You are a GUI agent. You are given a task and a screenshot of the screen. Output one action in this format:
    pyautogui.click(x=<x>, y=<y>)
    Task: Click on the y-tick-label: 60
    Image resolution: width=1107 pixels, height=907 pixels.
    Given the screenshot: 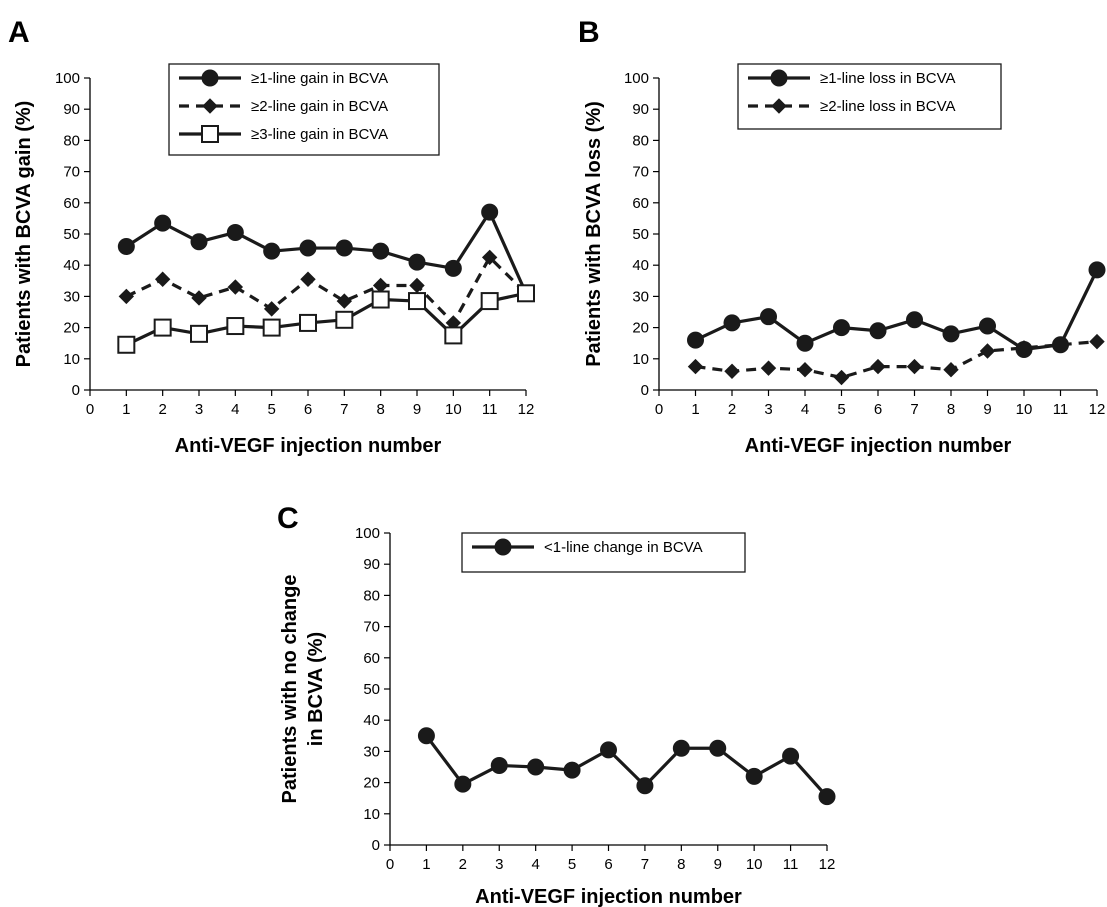 What is the action you would take?
    pyautogui.click(x=640, y=203)
    